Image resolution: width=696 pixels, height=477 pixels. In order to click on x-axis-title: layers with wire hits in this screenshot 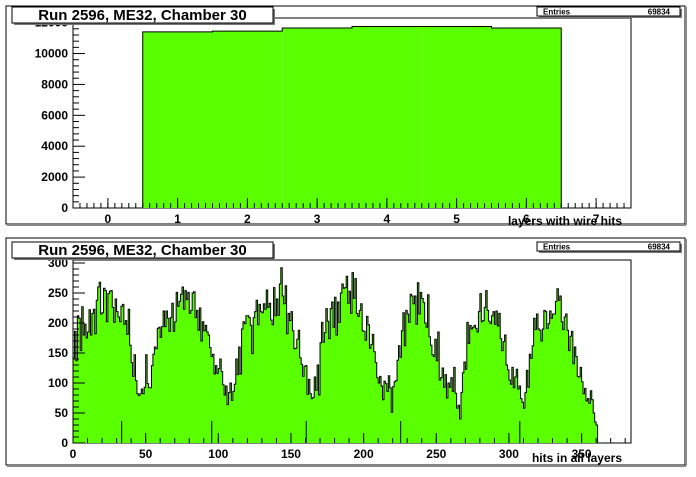, I will do `click(565, 221)`.